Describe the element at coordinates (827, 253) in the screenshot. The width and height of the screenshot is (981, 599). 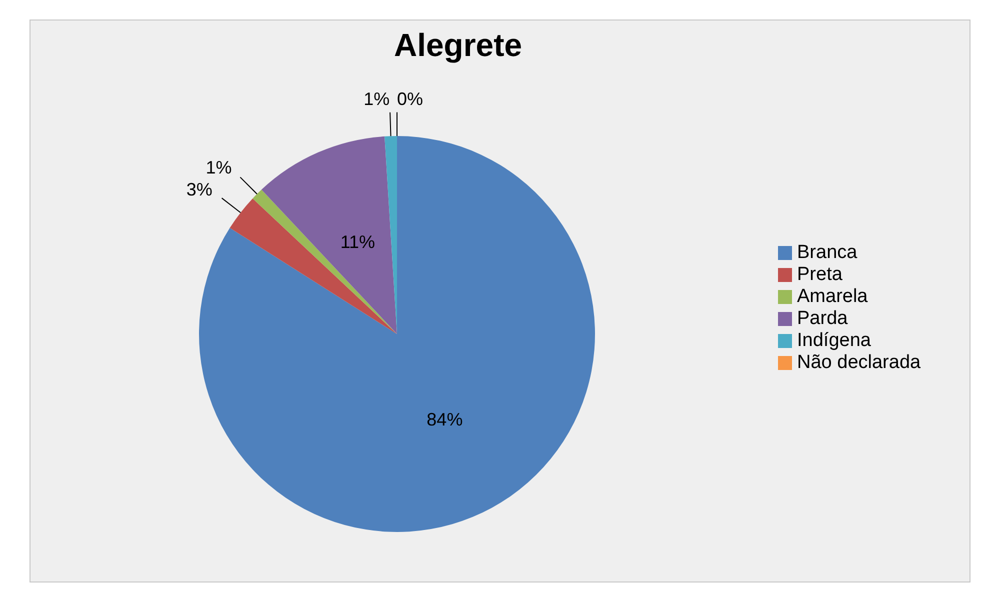
I see `legend-label: Branca` at that location.